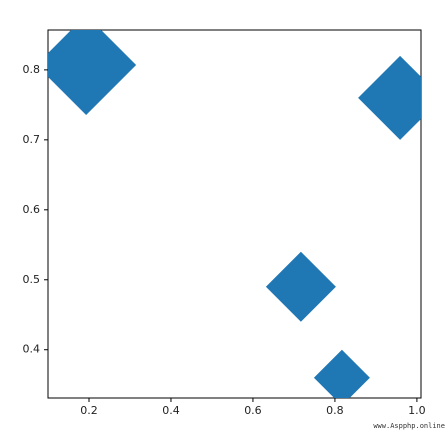 The width and height of the screenshot is (448, 440). I want to click on watermark: www.Aspphp.online, so click(409, 426).